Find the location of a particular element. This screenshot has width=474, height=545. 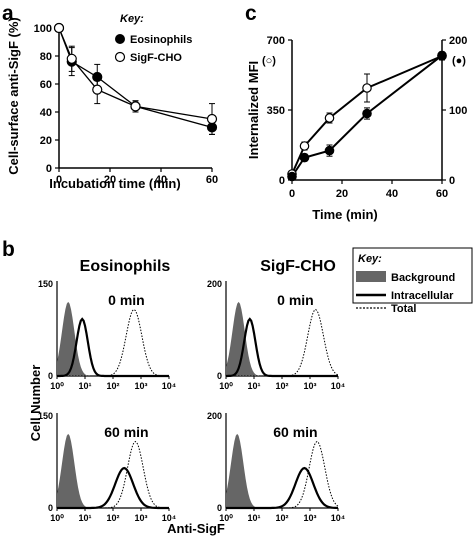

histogram-eosinophils-0-min: 0 150 10⁰ 10¹ 10² 10³ 10⁴ 0 min is located at coordinates (107, 335).